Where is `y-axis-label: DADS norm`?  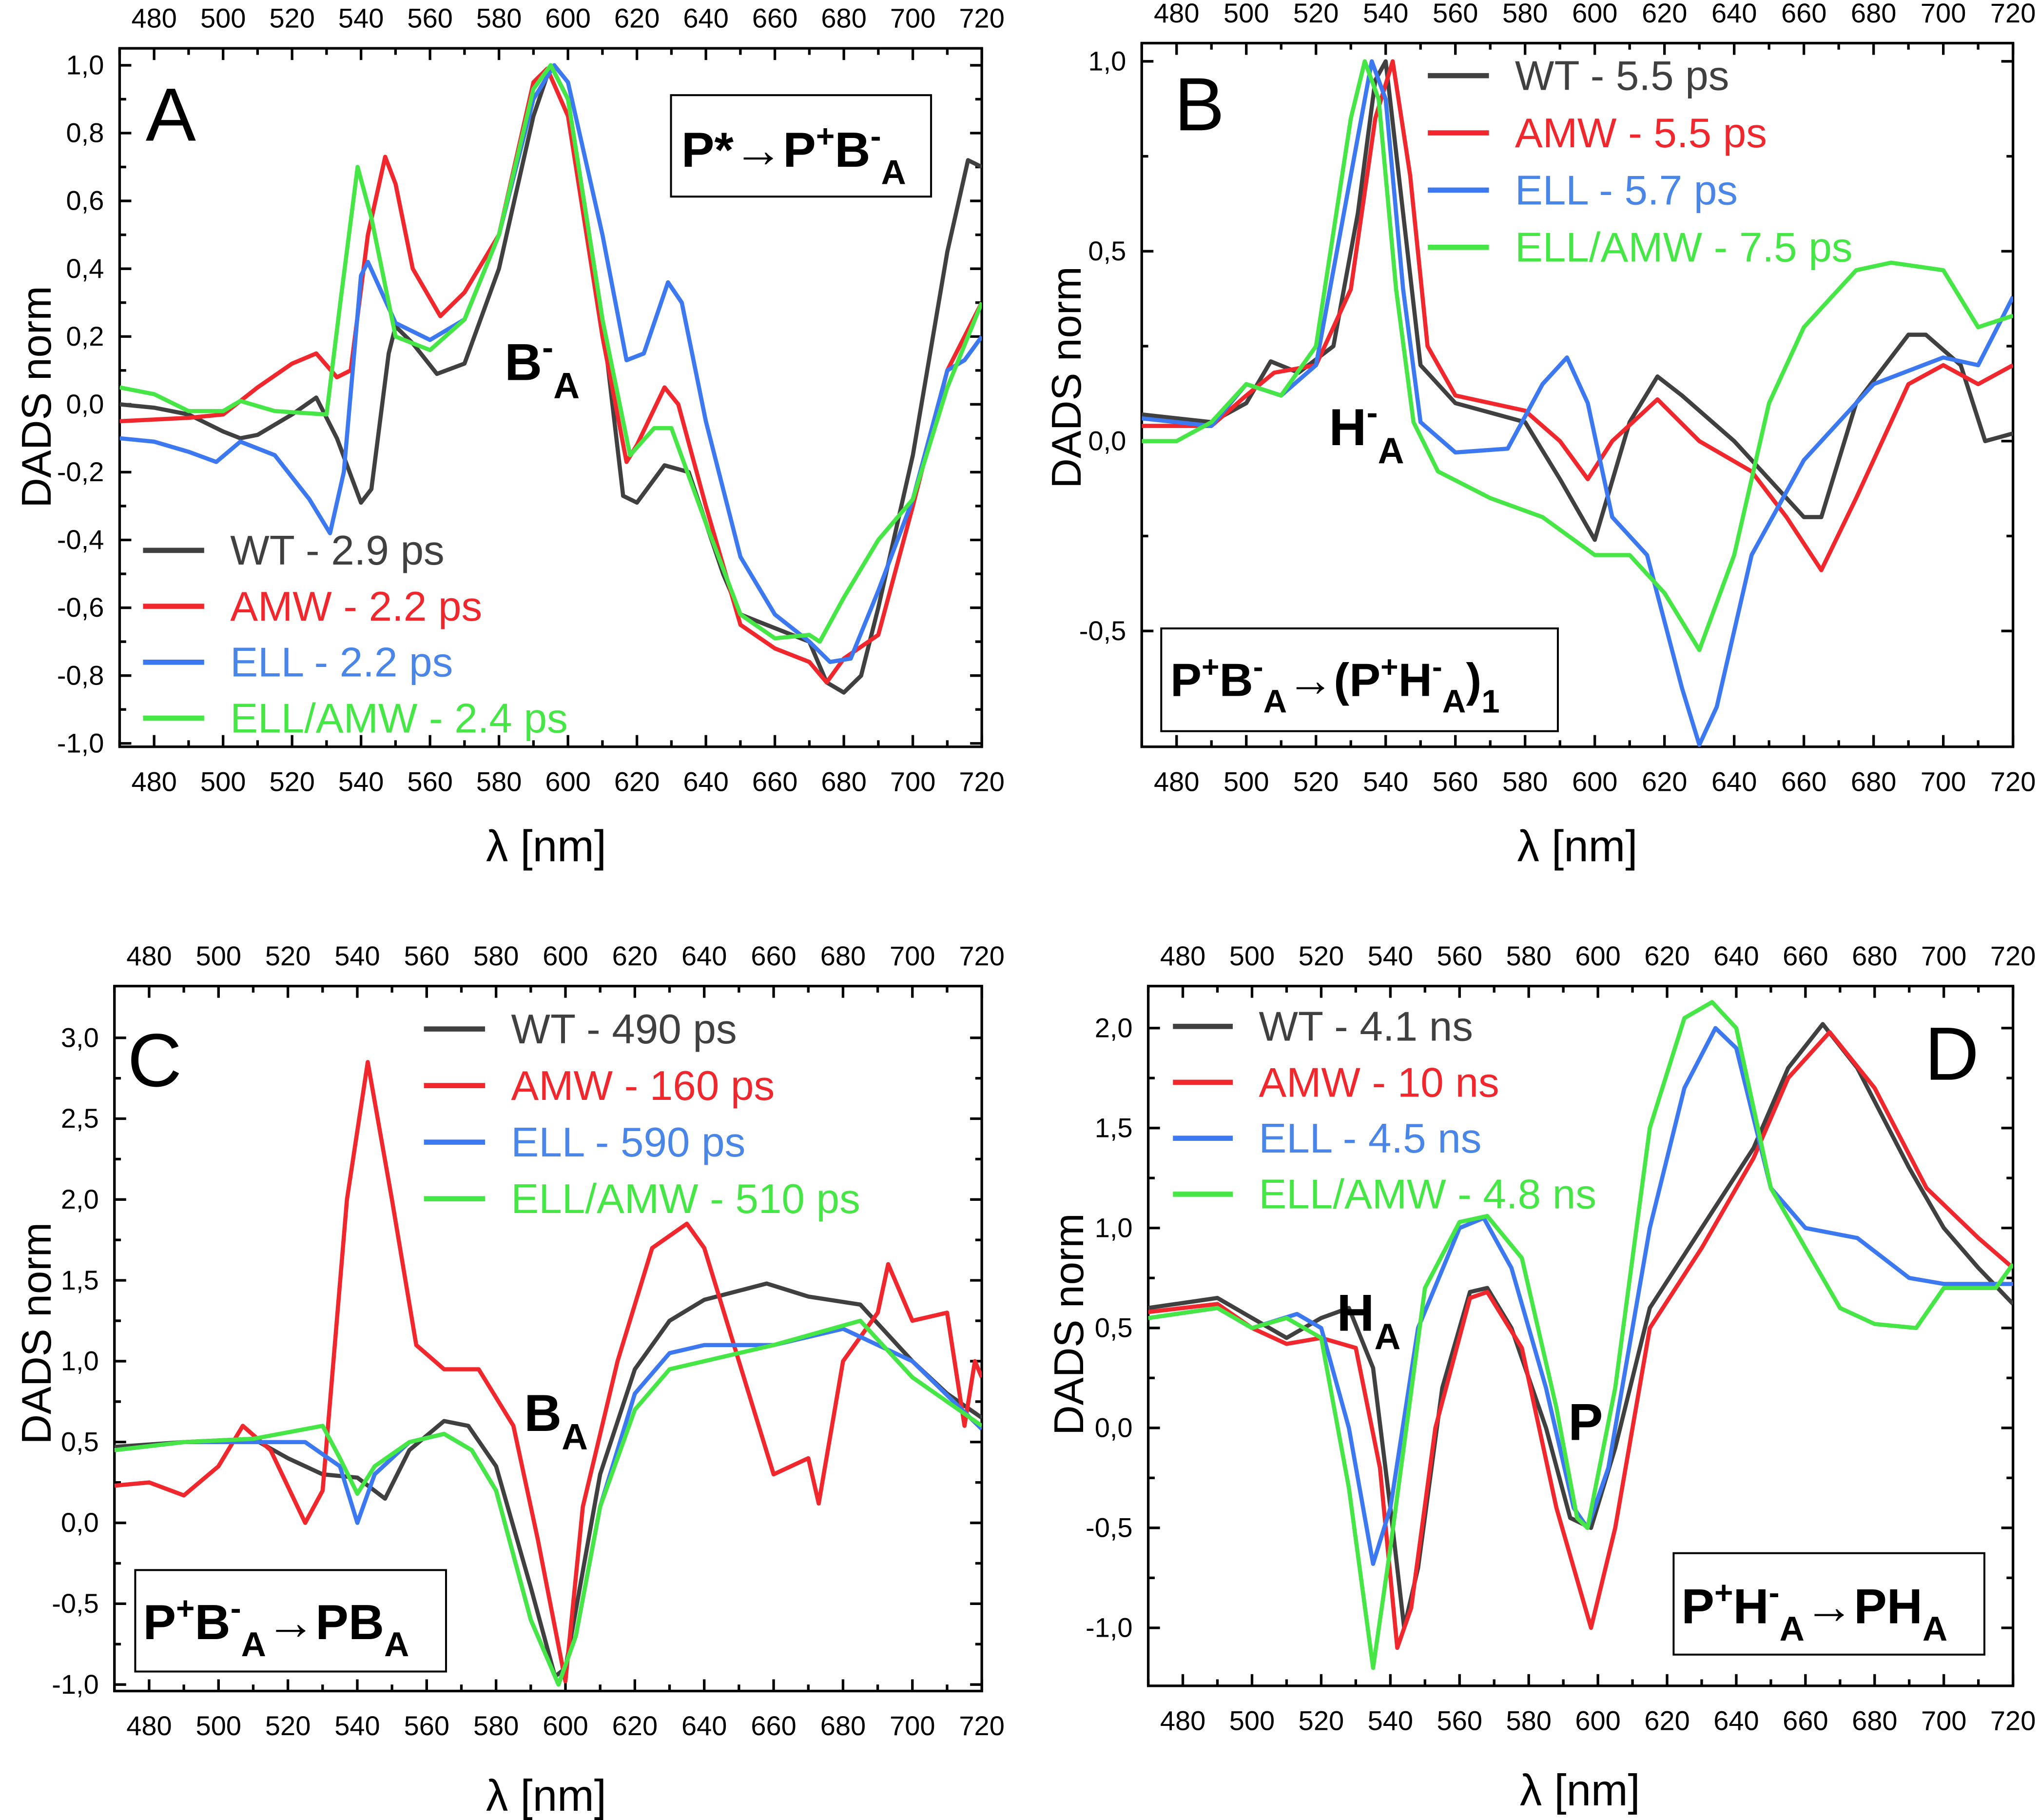 y-axis-label: DADS norm is located at coordinates (37, 397).